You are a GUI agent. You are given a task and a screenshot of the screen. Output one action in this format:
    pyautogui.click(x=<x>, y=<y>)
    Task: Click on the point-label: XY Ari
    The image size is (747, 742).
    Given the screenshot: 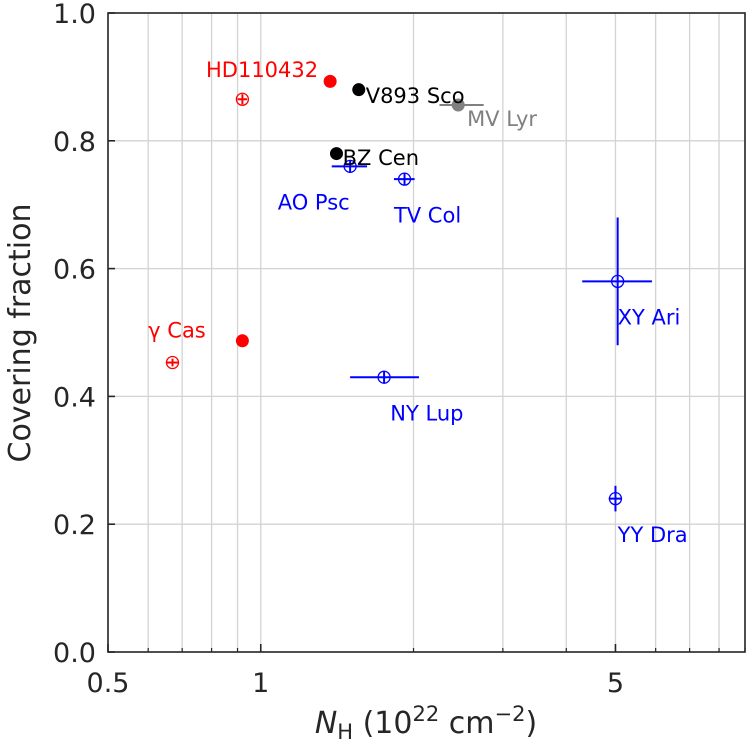 What is the action you would take?
    pyautogui.click(x=649, y=318)
    